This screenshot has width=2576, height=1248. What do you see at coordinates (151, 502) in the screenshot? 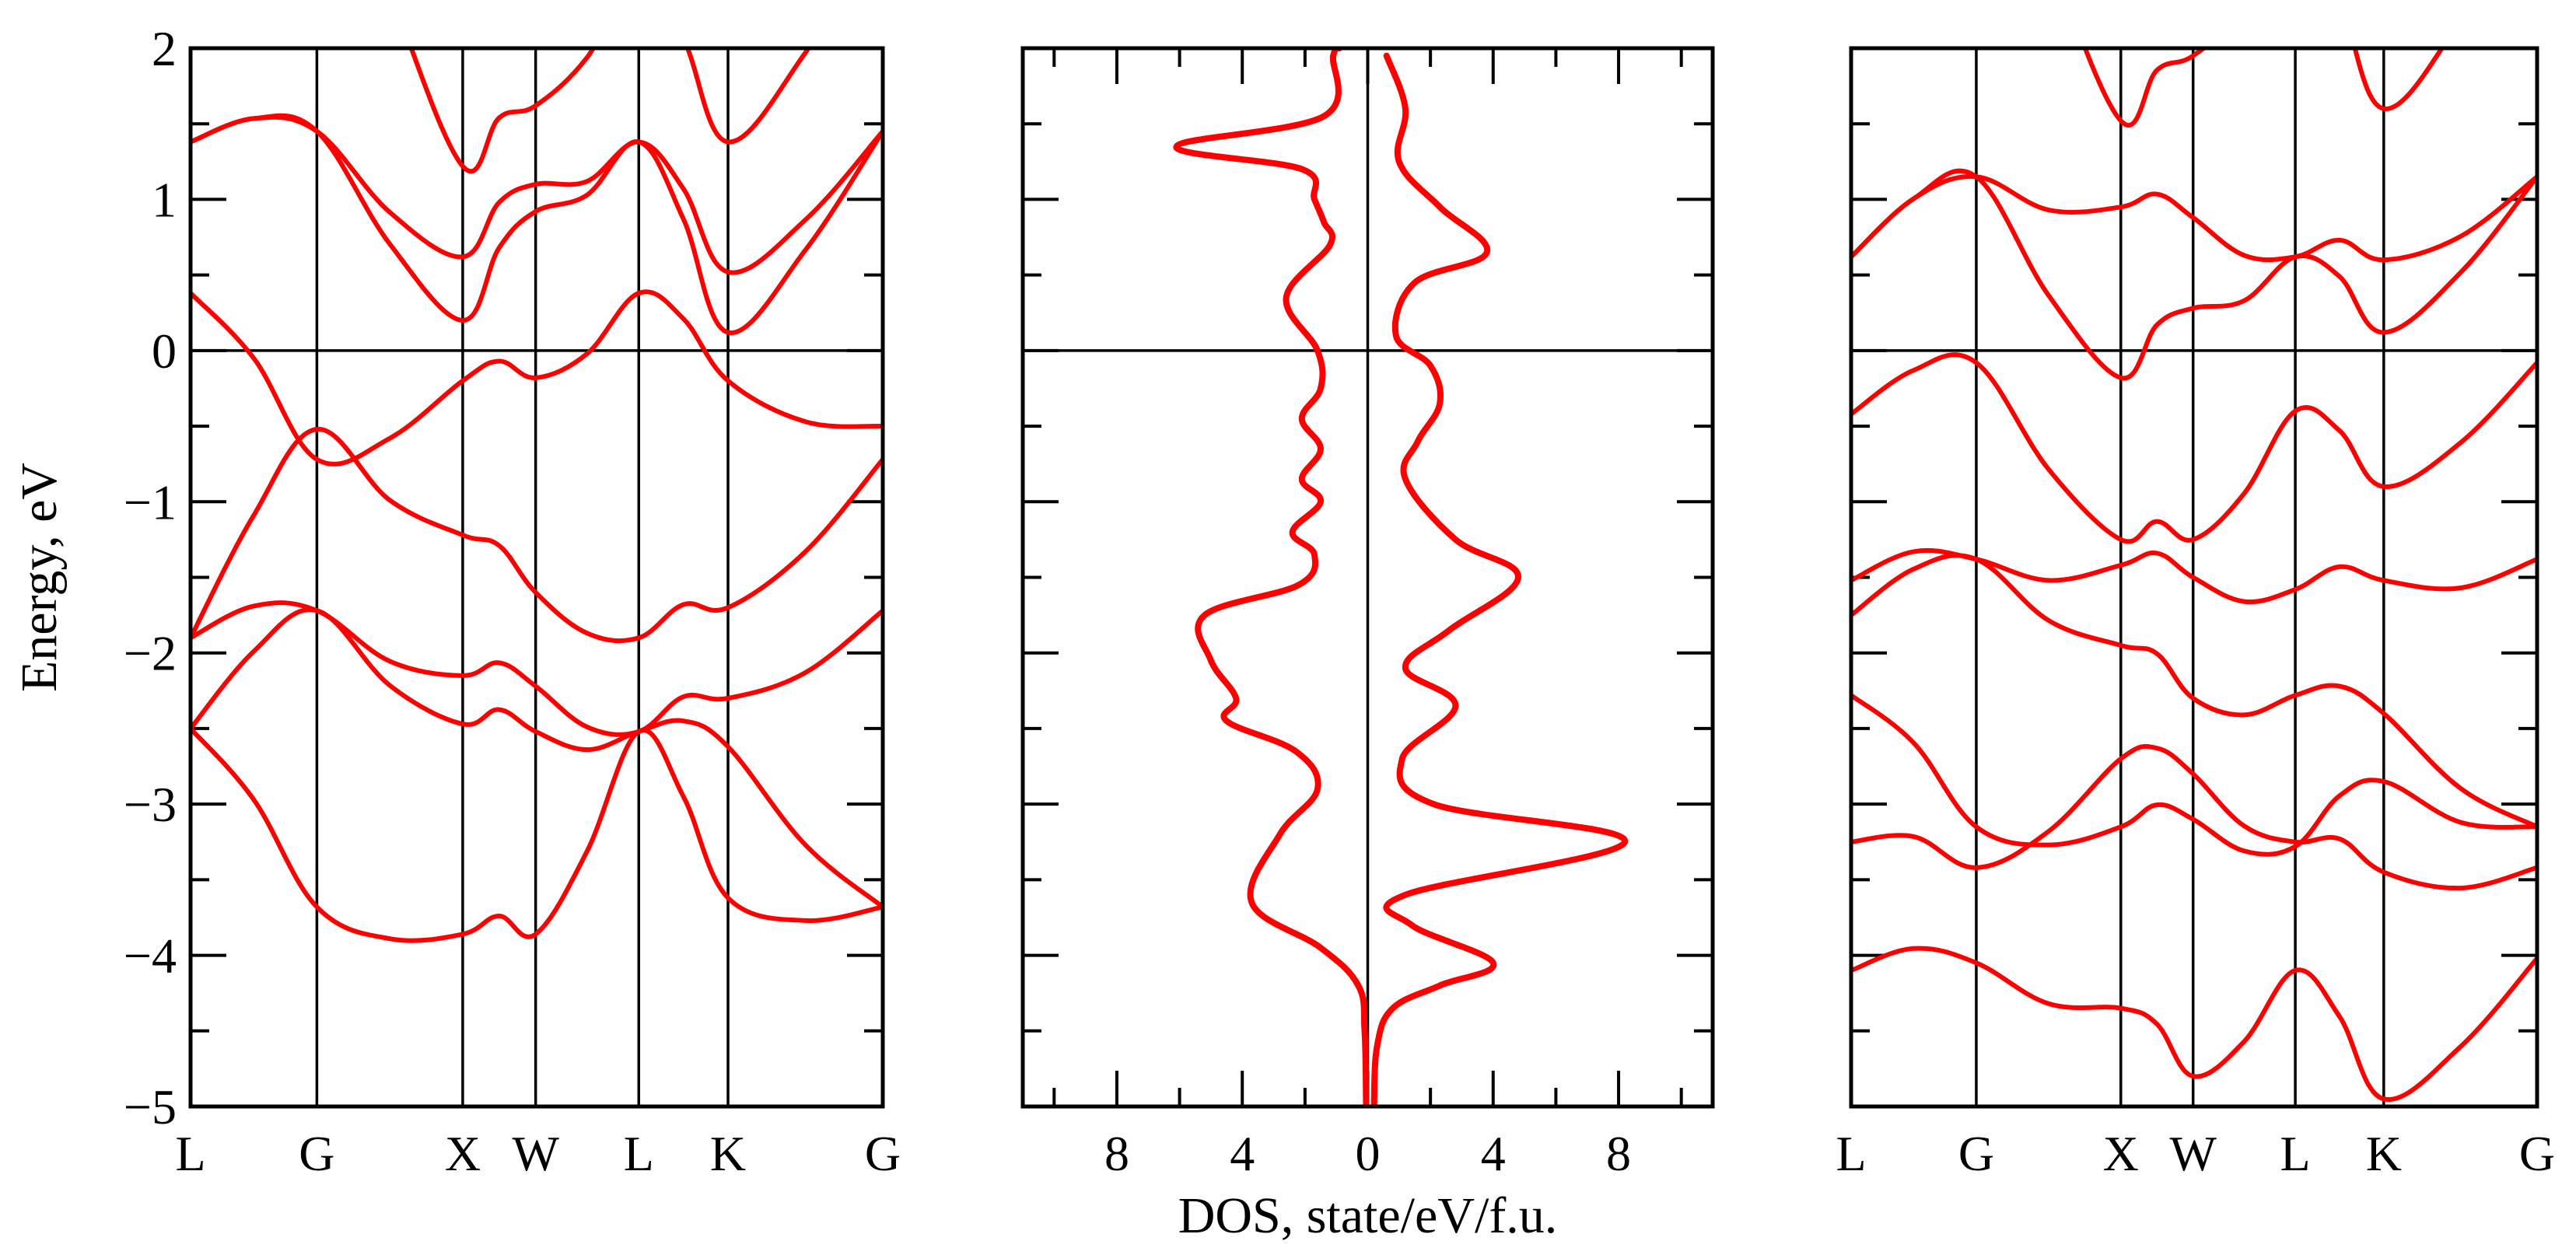
I see `y-tick-label: −1` at bounding box center [151, 502].